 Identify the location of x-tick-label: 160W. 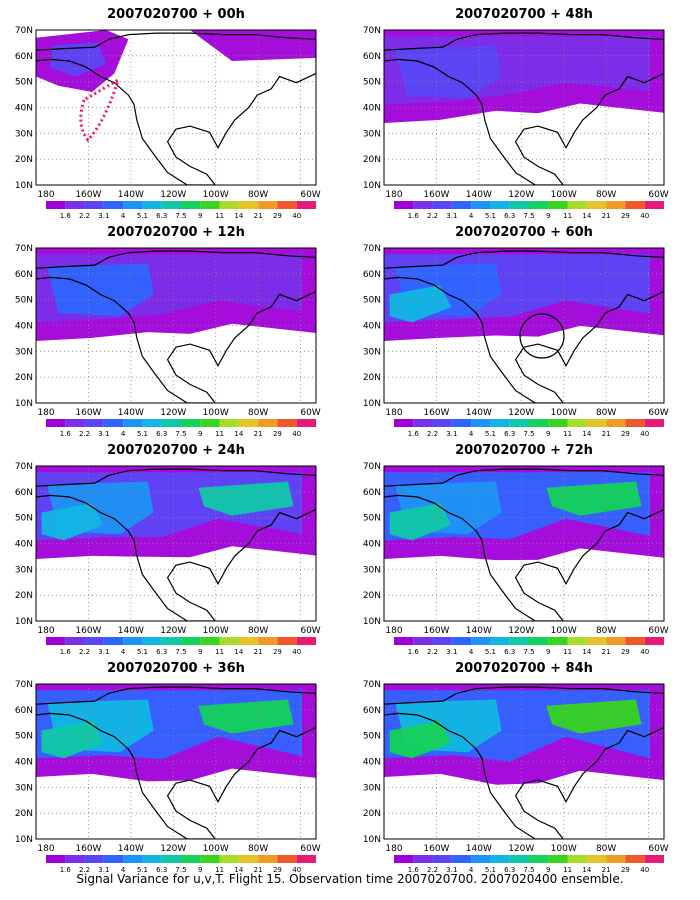
(436, 195).